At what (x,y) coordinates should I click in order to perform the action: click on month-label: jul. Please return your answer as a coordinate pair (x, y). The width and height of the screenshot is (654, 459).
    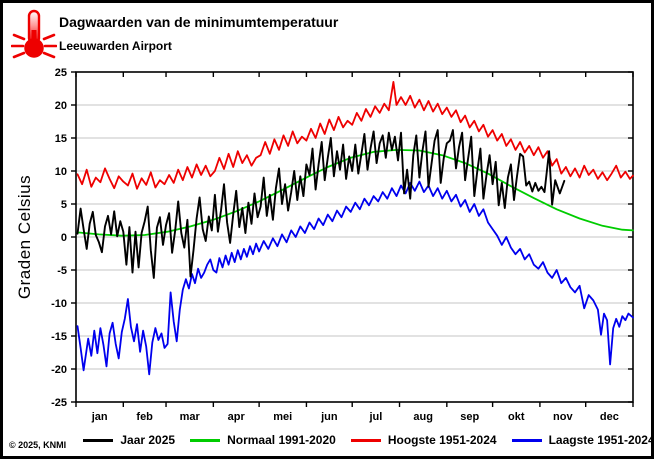
    Looking at the image, I should click on (375, 417).